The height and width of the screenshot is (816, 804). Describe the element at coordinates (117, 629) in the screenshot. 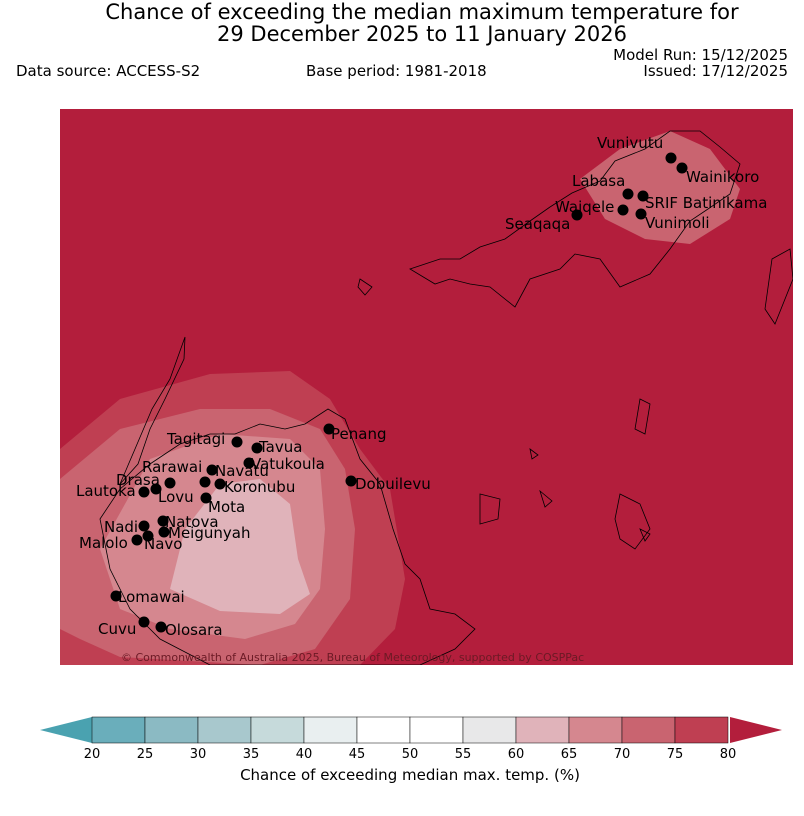

I see `place-label: Cuvu` at that location.